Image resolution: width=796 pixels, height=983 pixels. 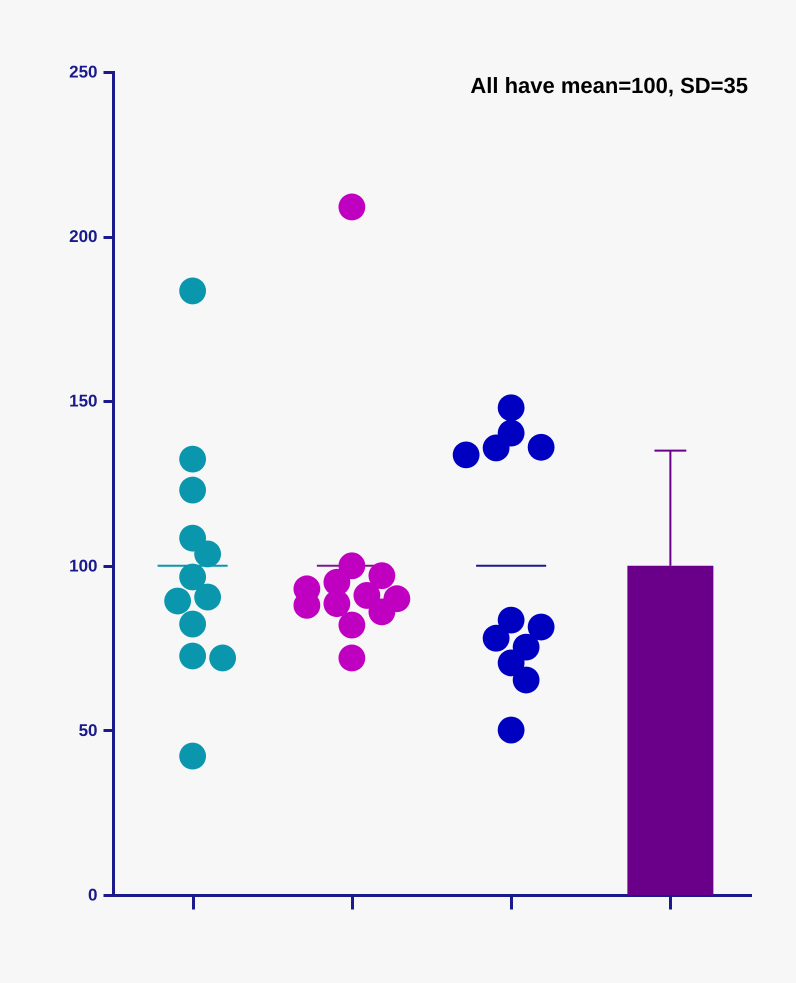 What do you see at coordinates (83, 401) in the screenshot?
I see `y-tick-label: 150` at bounding box center [83, 401].